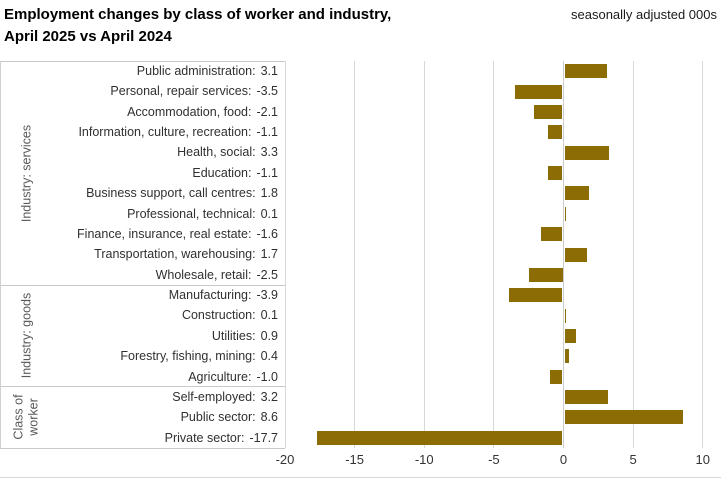  I want to click on group-separator-bottom, so click(142, 448).